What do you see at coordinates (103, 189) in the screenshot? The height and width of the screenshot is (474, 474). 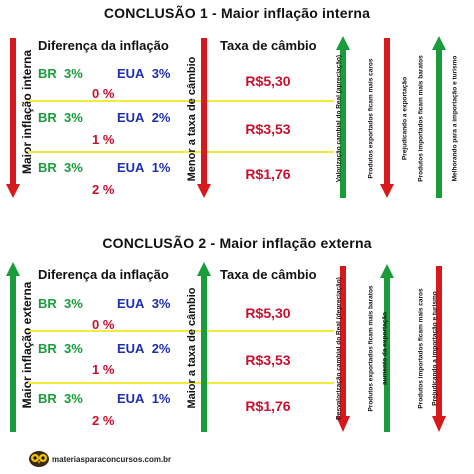 I see `panel1-row3-diff: 2 %` at bounding box center [103, 189].